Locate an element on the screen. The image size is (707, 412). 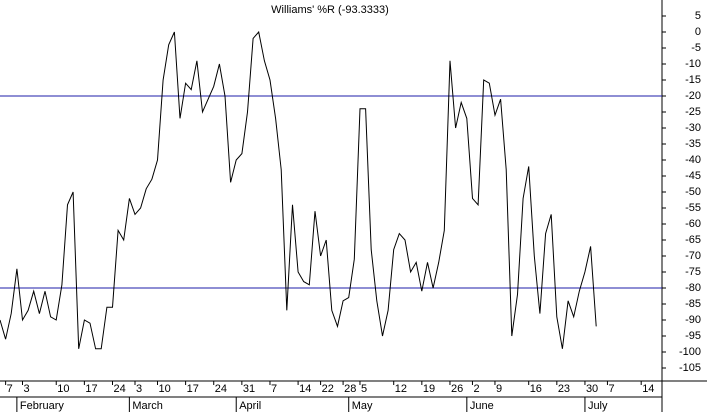
y-tick-label: -60 is located at coordinates (693, 224).